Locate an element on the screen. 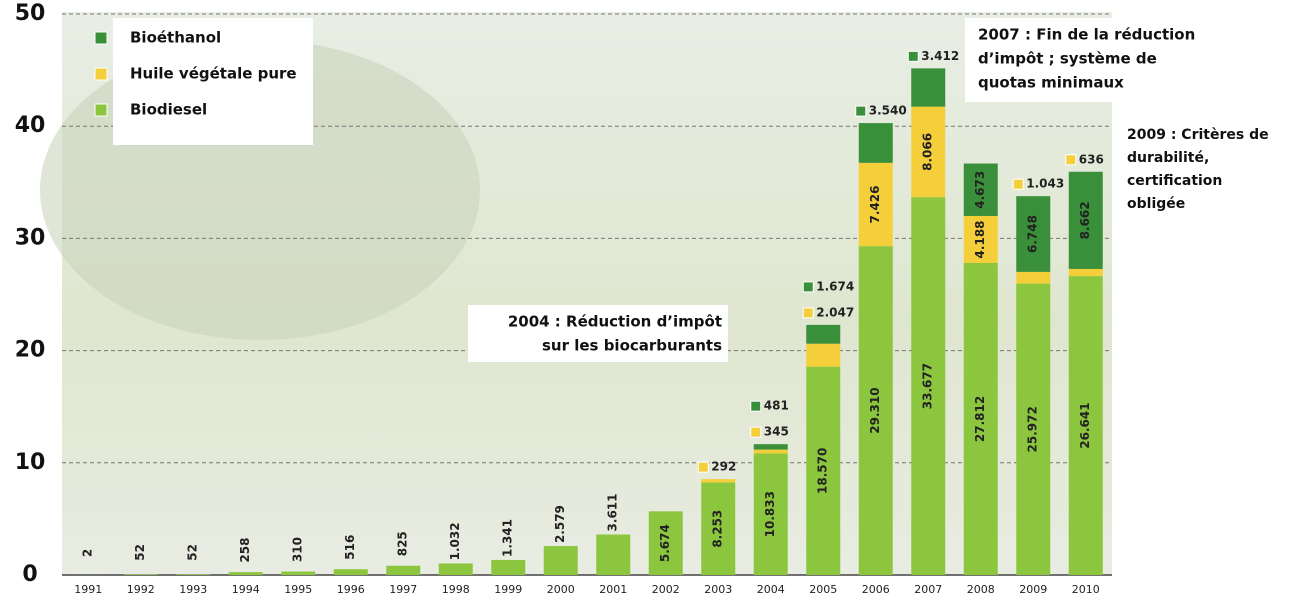 The width and height of the screenshot is (1296, 605). data-label: 7.426 is located at coordinates (875, 204).